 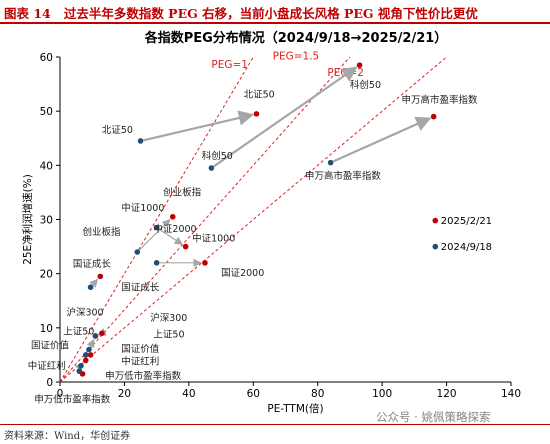 I want to click on x-tick-label: 0, so click(x=60, y=394).